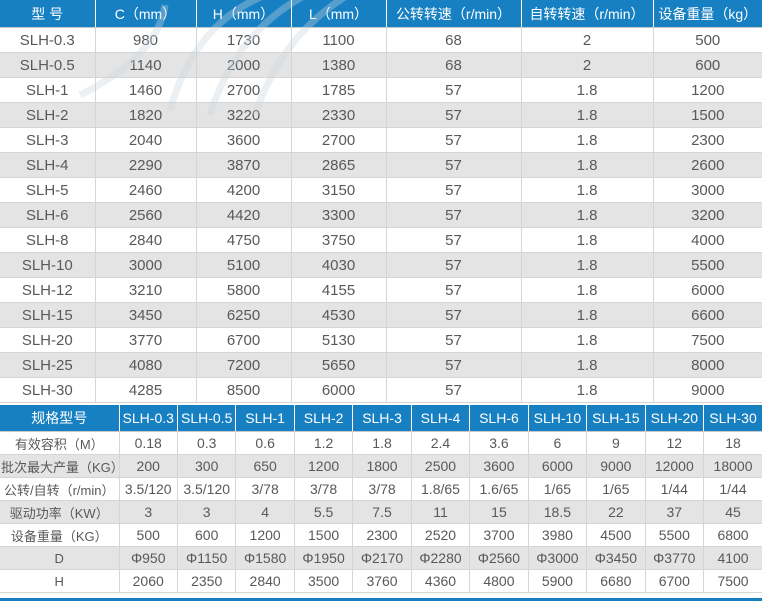 Image resolution: width=762 pixels, height=605 pixels. What do you see at coordinates (440, 489) in the screenshot?
I see `value-cell: 1.8/65` at bounding box center [440, 489].